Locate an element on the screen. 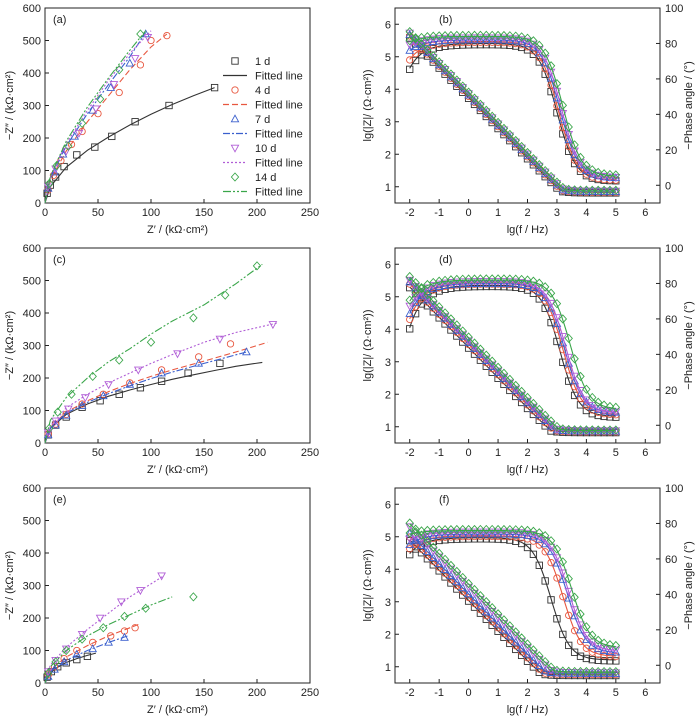 The height and width of the screenshot is (724, 700). series-1d is located at coordinates (153, 401).